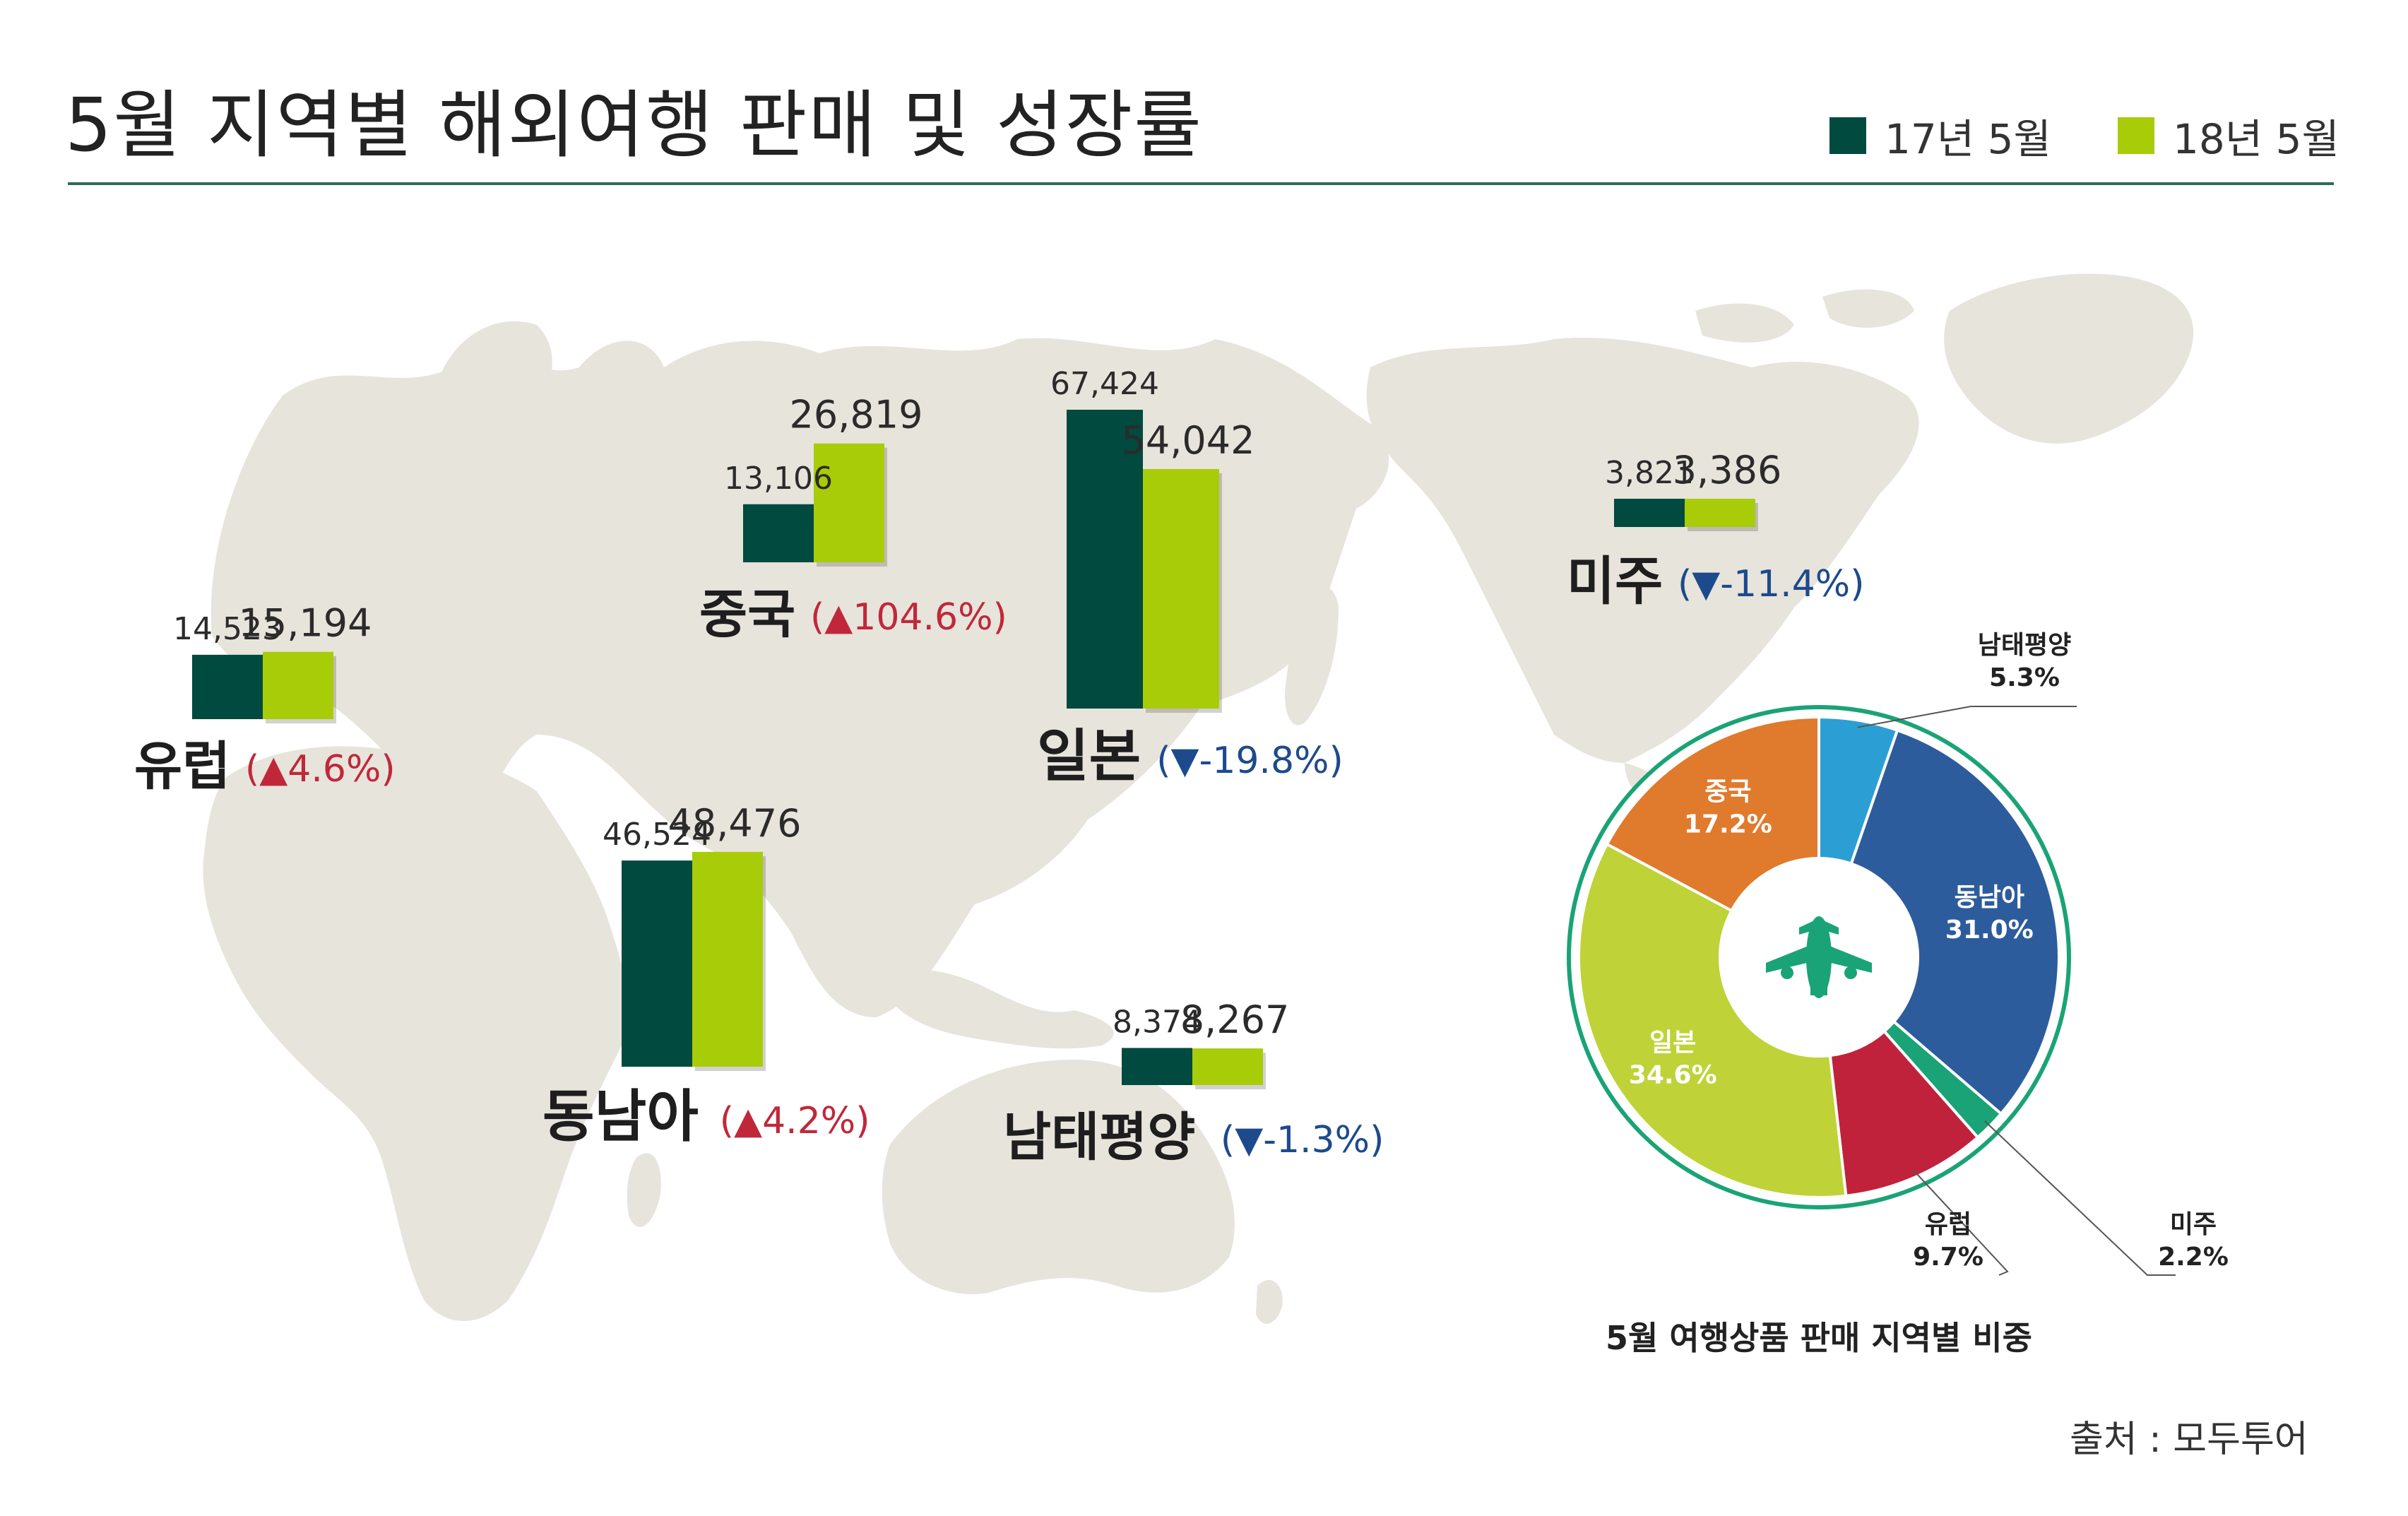 Image resolution: width=2408 pixels, height=1516 pixels. Describe the element at coordinates (298, 685) in the screenshot. I see `bar-europe-2018` at that location.